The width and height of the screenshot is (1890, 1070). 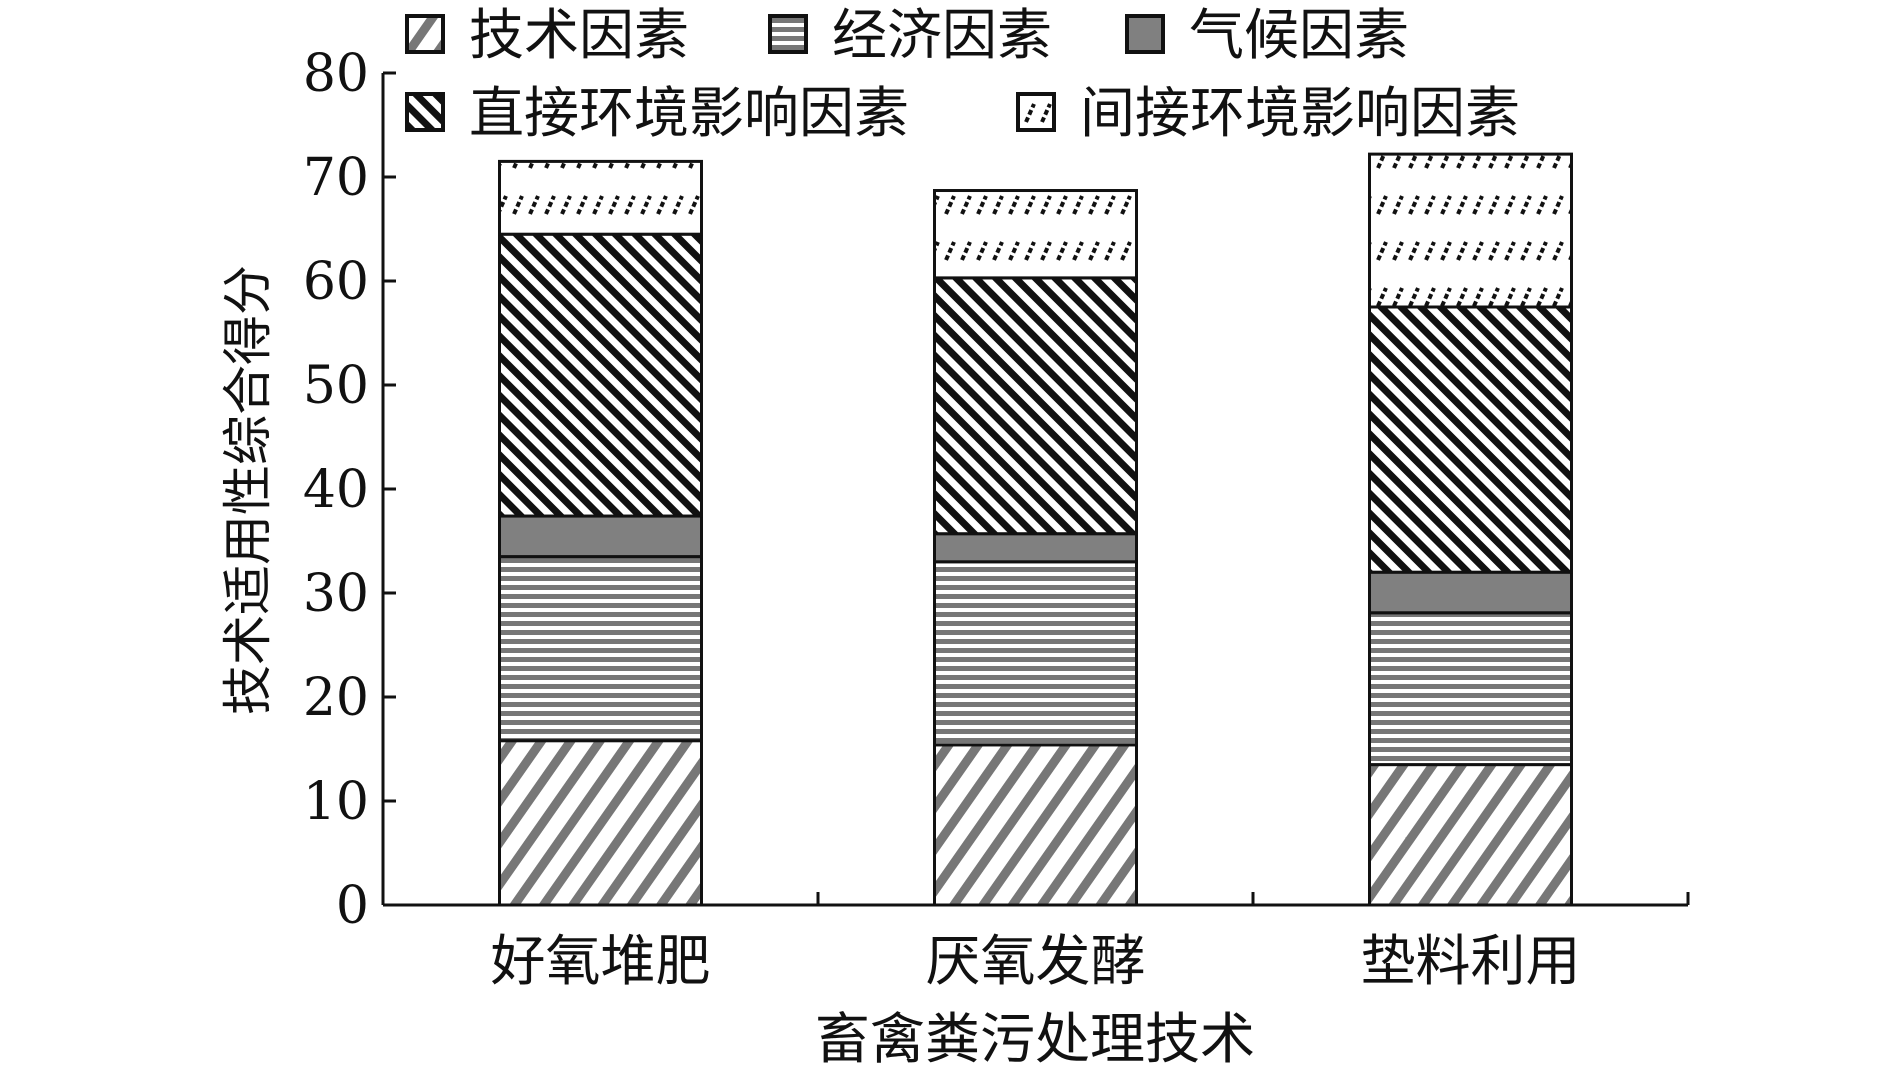 I want to click on legend-label-2: 气候因素, so click(x=1299, y=35).